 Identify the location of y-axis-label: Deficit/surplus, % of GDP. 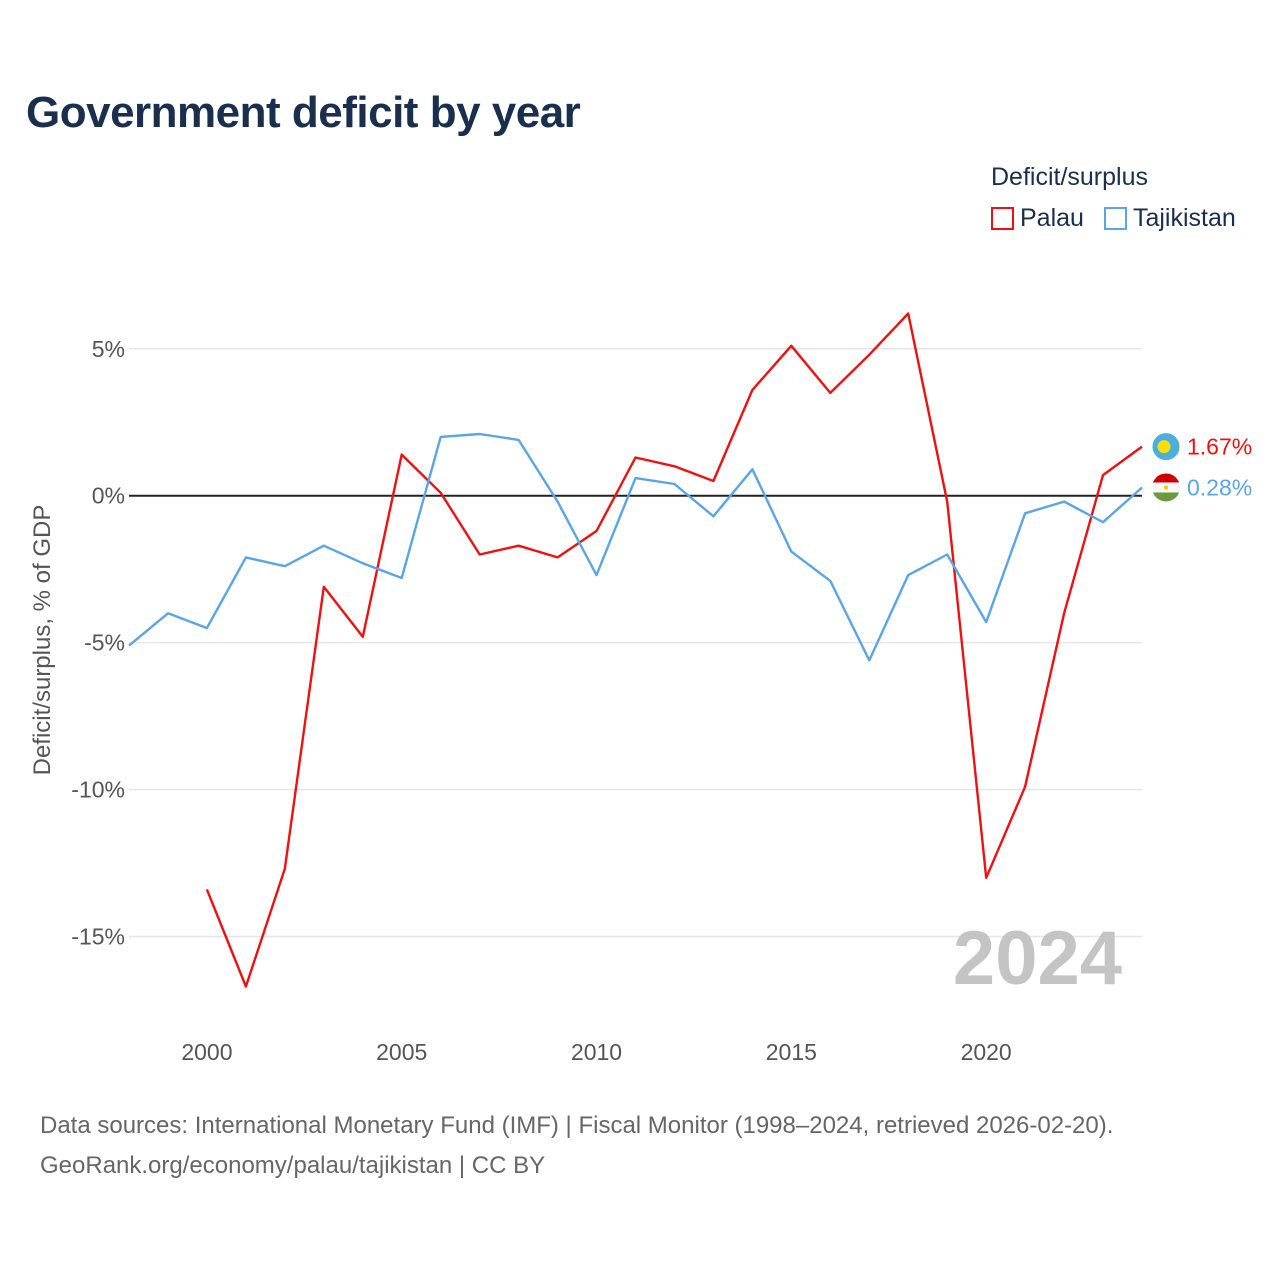
(42, 640).